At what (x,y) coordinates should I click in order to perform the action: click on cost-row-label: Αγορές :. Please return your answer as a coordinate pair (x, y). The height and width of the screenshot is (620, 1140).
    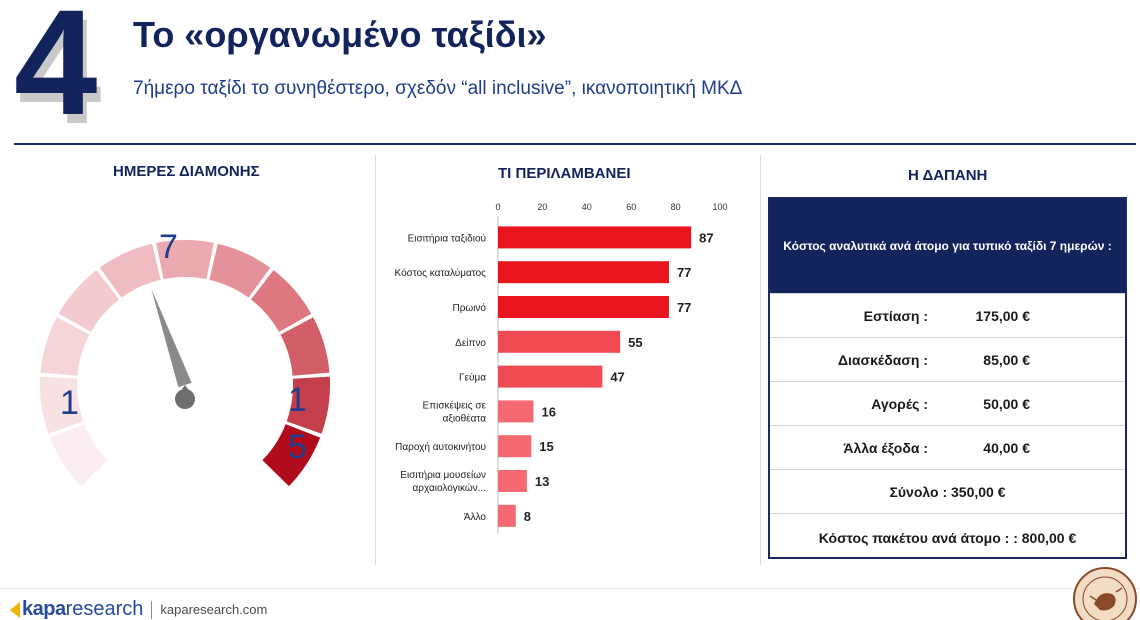
    Looking at the image, I should click on (899, 403).